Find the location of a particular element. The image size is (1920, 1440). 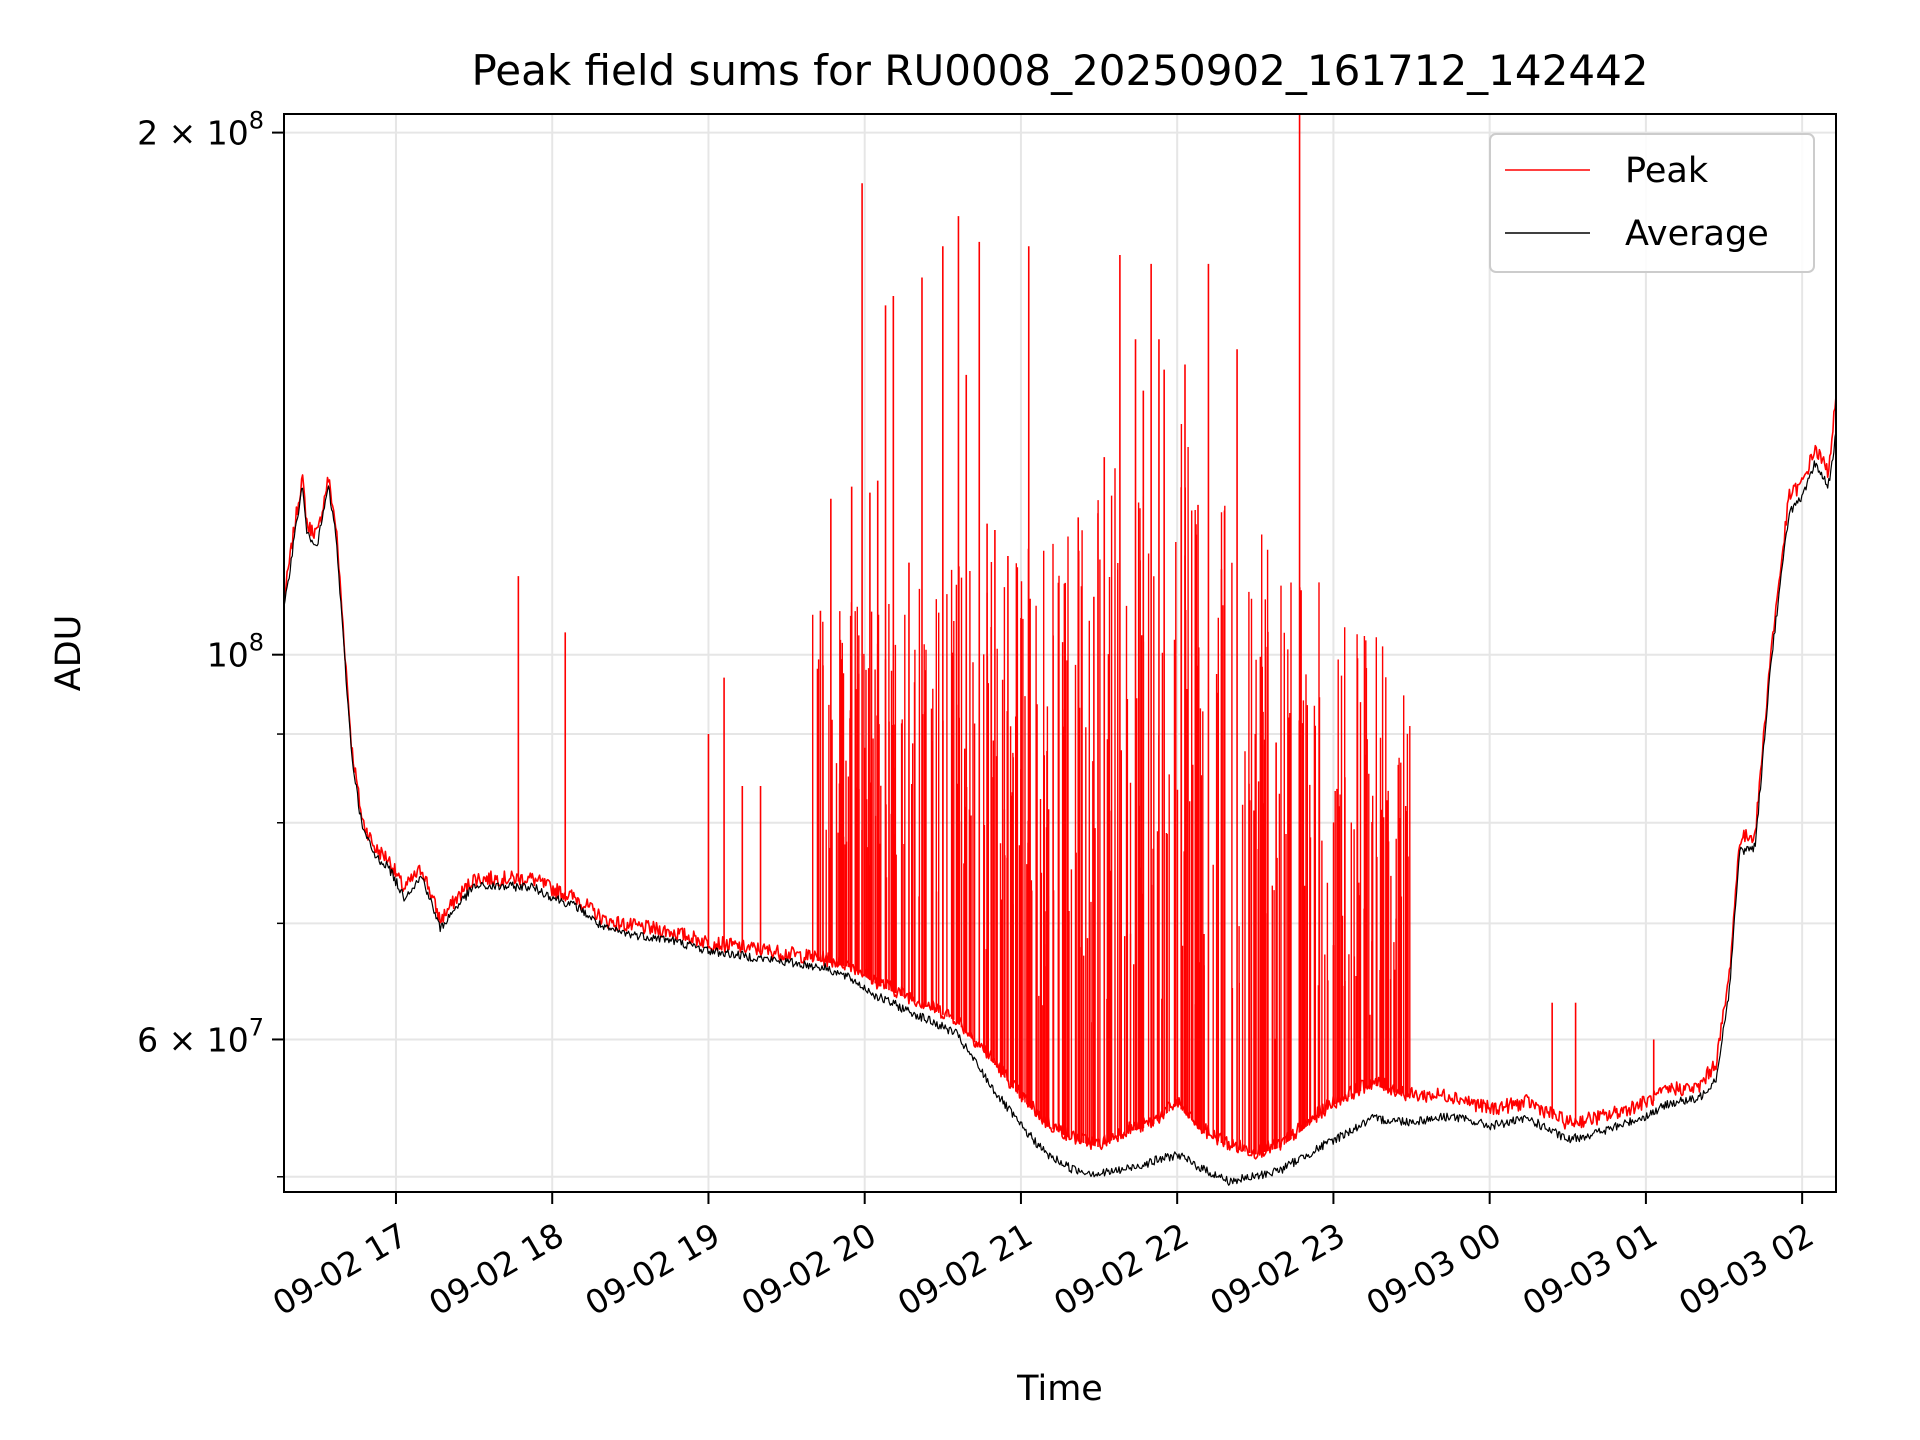

legend-label-peak: Peak is located at coordinates (1667, 171).